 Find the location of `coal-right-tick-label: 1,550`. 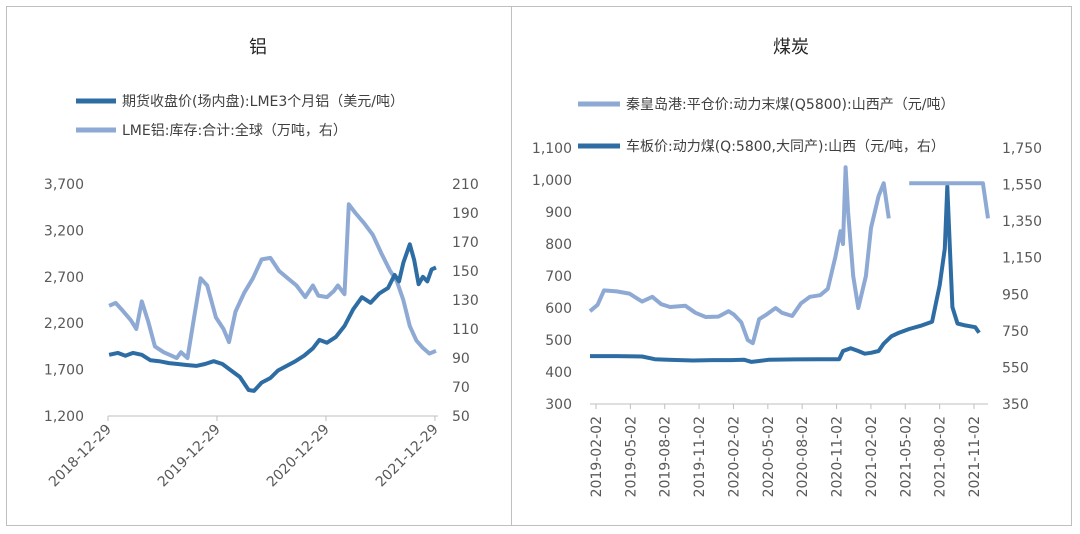

coal-right-tick-label: 1,550 is located at coordinates (1022, 186).